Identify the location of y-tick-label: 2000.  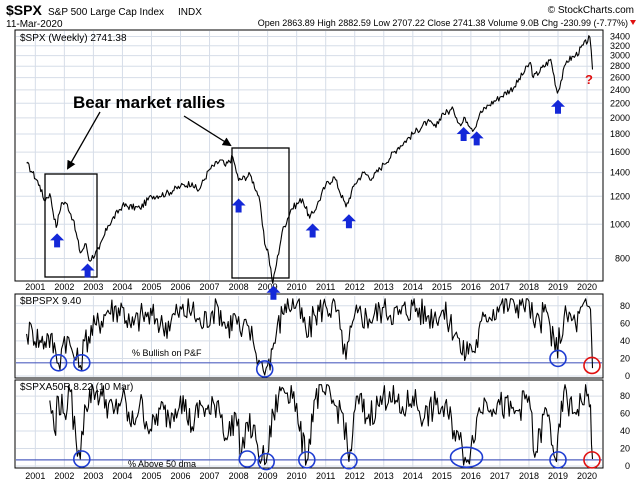
(620, 118).